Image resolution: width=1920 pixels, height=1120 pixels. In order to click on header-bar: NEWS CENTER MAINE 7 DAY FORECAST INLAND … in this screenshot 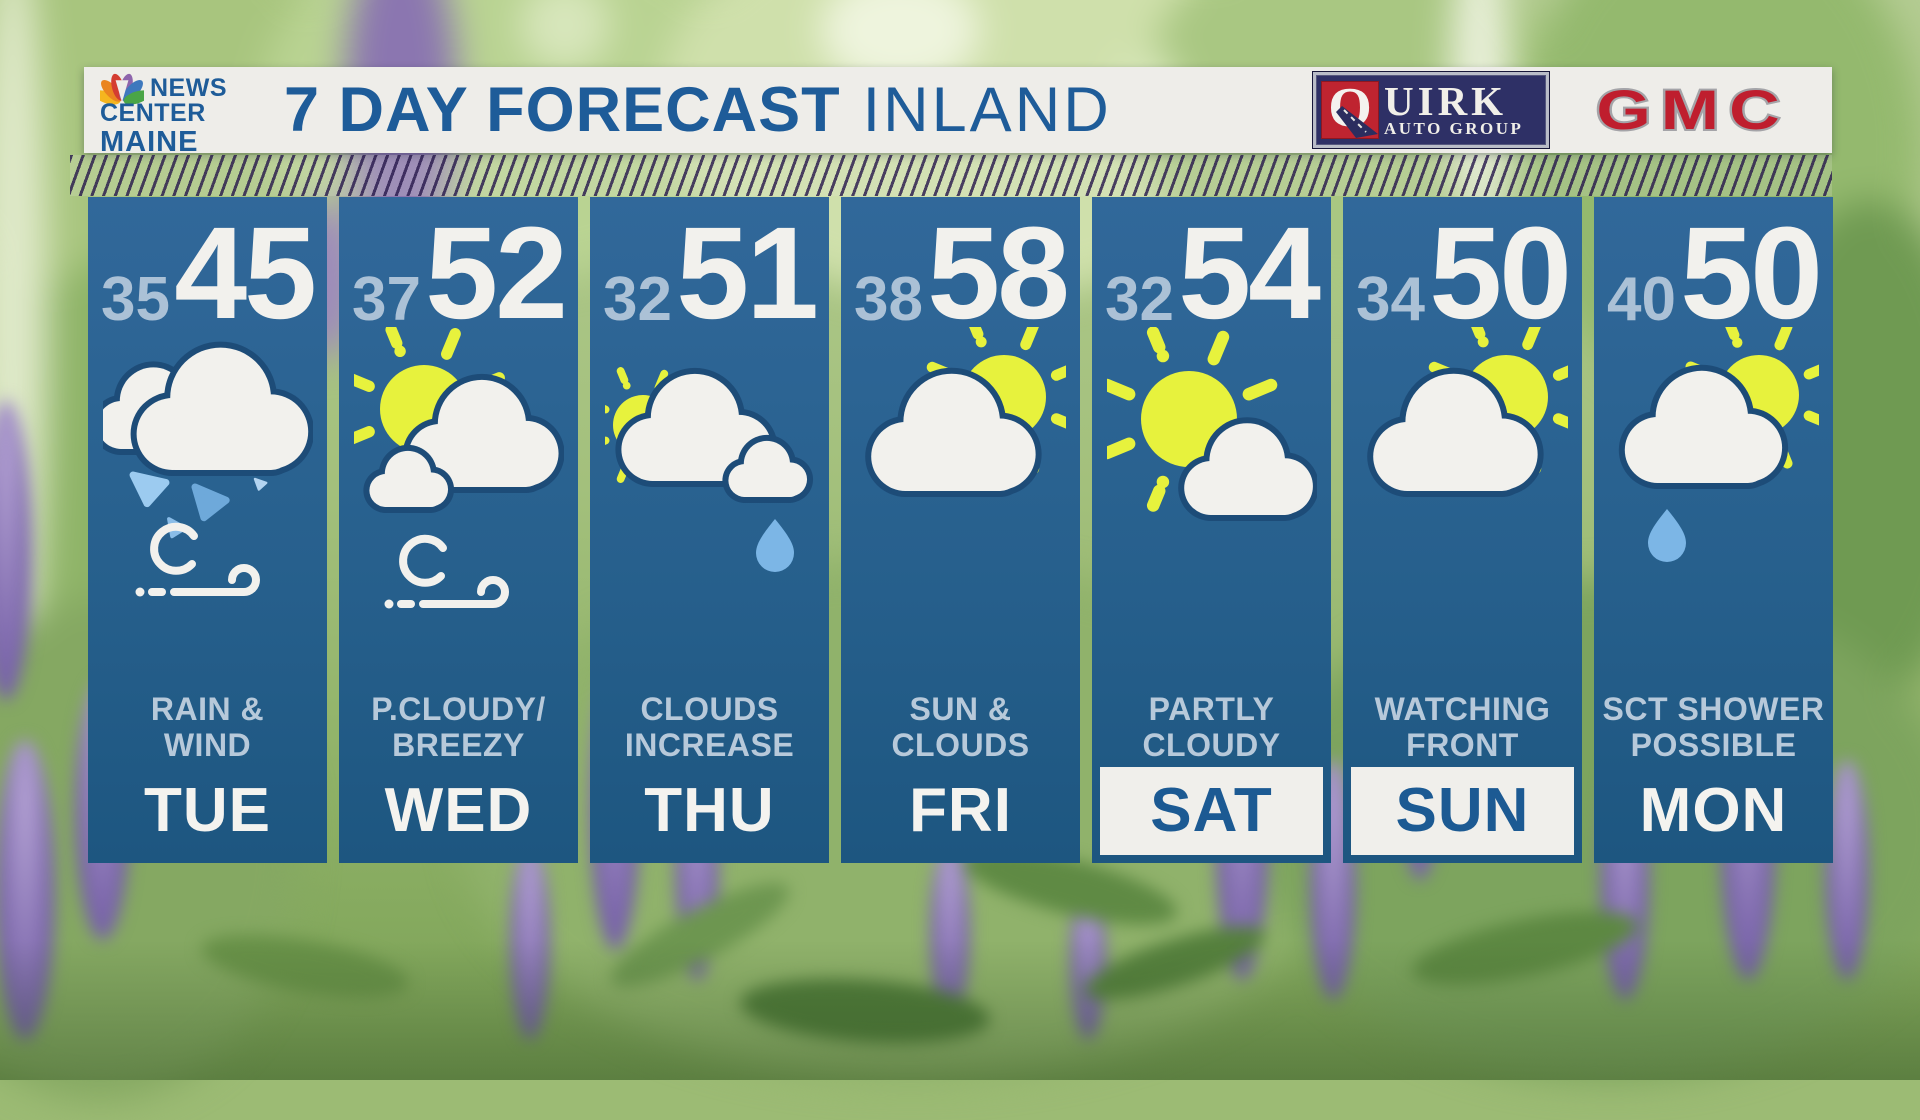, I will do `click(958, 112)`.